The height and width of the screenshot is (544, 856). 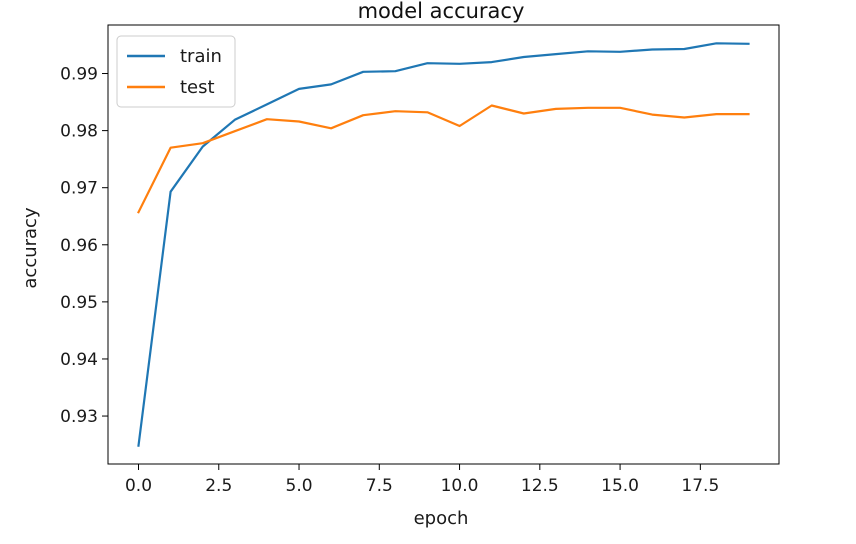 What do you see at coordinates (441, 518) in the screenshot?
I see `x-axis-title: epoch` at bounding box center [441, 518].